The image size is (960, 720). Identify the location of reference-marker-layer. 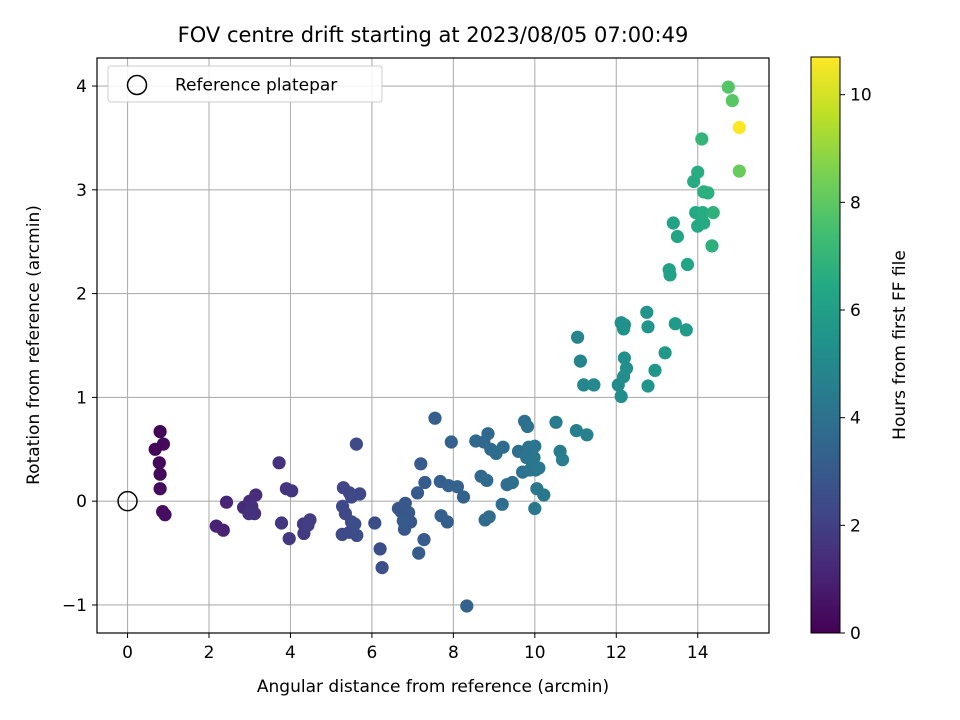
(127, 501).